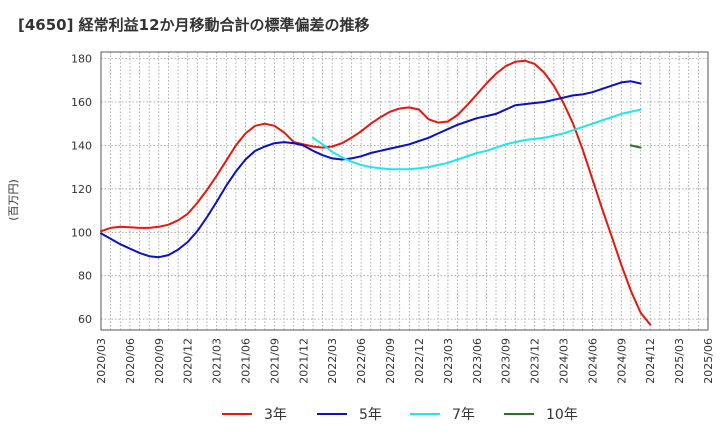  What do you see at coordinates (81, 102) in the screenshot?
I see `y-tick-label: 160` at bounding box center [81, 102].